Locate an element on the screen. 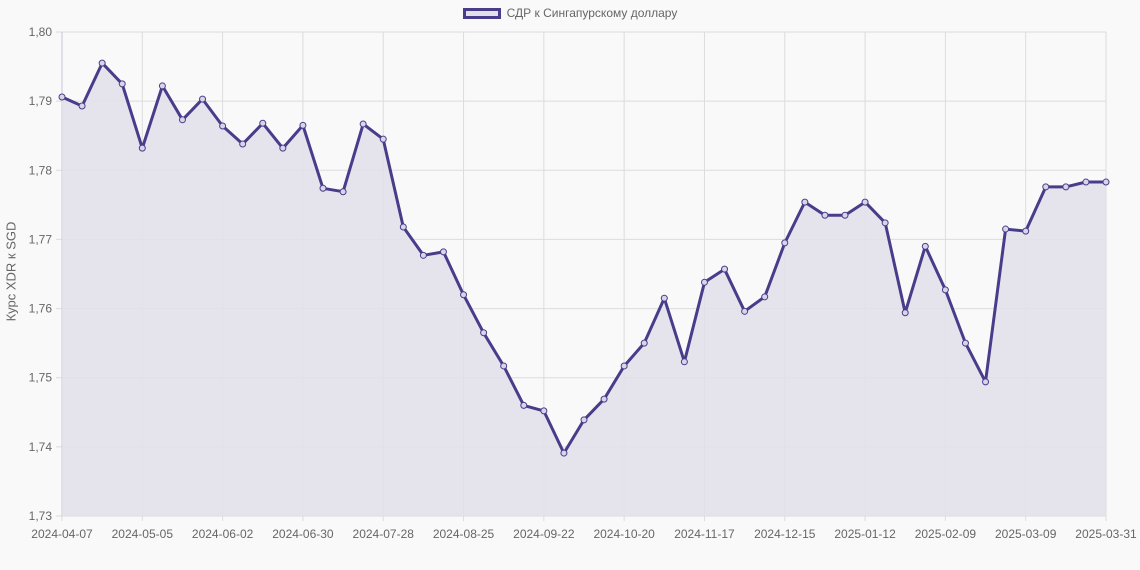 This screenshot has width=1140, height=570. x-tick-label: 2024-06-30 is located at coordinates (303, 534).